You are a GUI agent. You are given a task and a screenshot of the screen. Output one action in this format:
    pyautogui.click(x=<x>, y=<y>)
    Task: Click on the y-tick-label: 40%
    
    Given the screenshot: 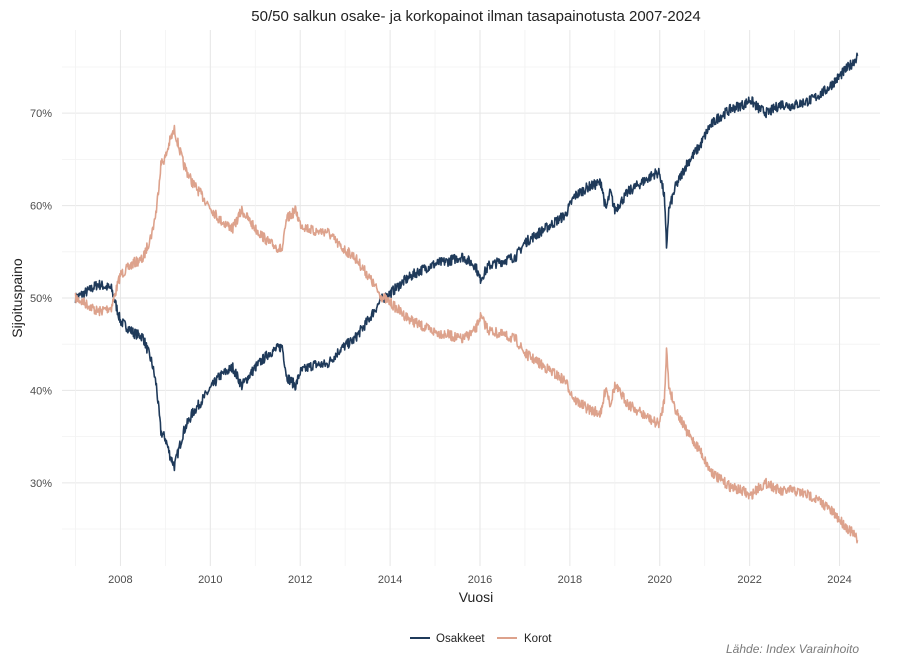 What is the action you would take?
    pyautogui.click(x=41, y=391)
    